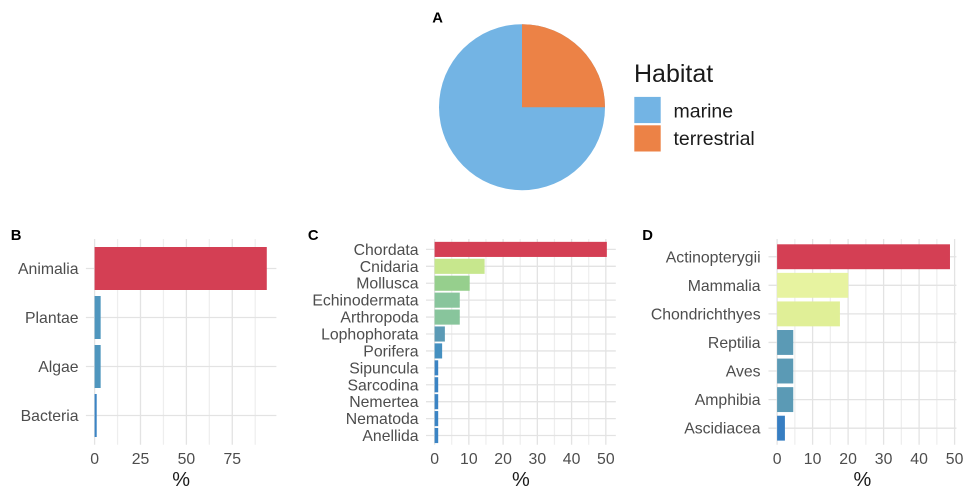 This screenshot has width=967, height=490. Describe the element at coordinates (704, 111) in the screenshot. I see `svg-text: marine` at that location.